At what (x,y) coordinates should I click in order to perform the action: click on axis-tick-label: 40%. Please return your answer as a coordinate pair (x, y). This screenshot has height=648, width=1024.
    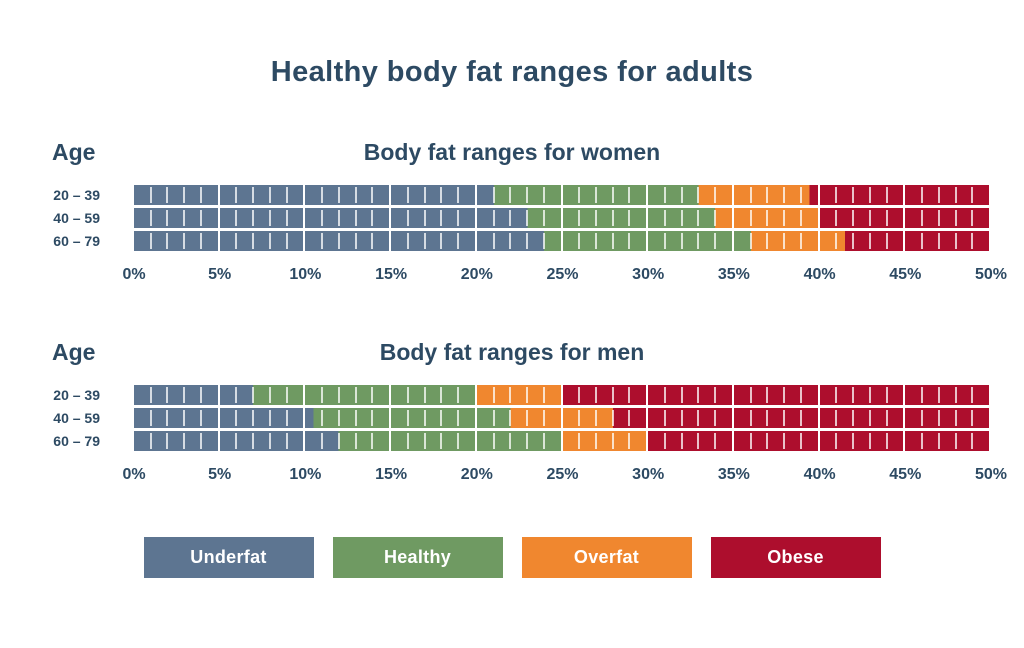
    Looking at the image, I should click on (819, 274).